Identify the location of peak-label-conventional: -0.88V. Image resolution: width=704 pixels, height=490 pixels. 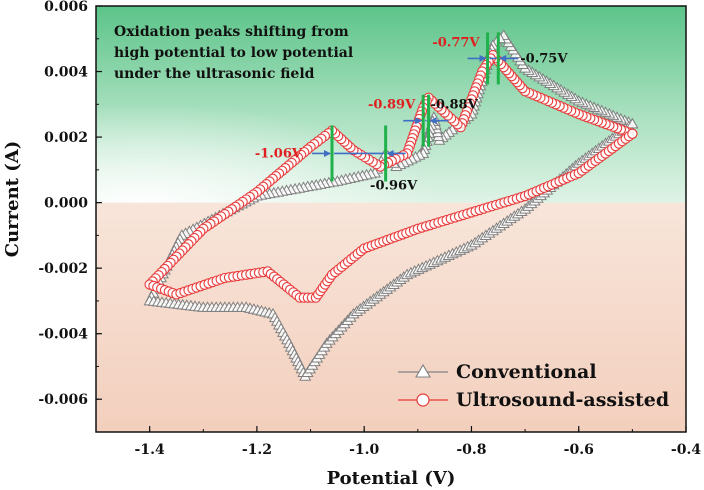
(455, 105).